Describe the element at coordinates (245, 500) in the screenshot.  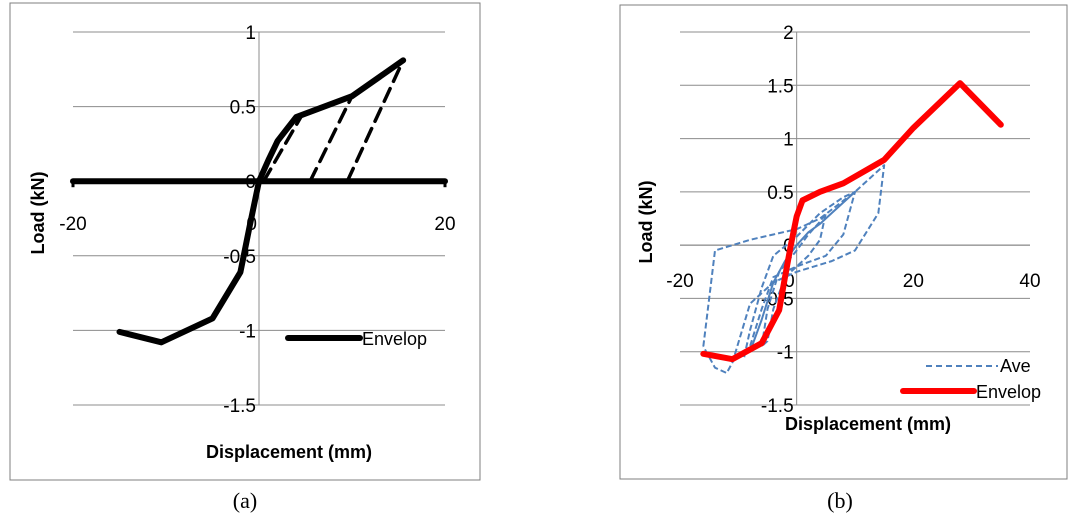
I see `caption-a: (a)` at that location.